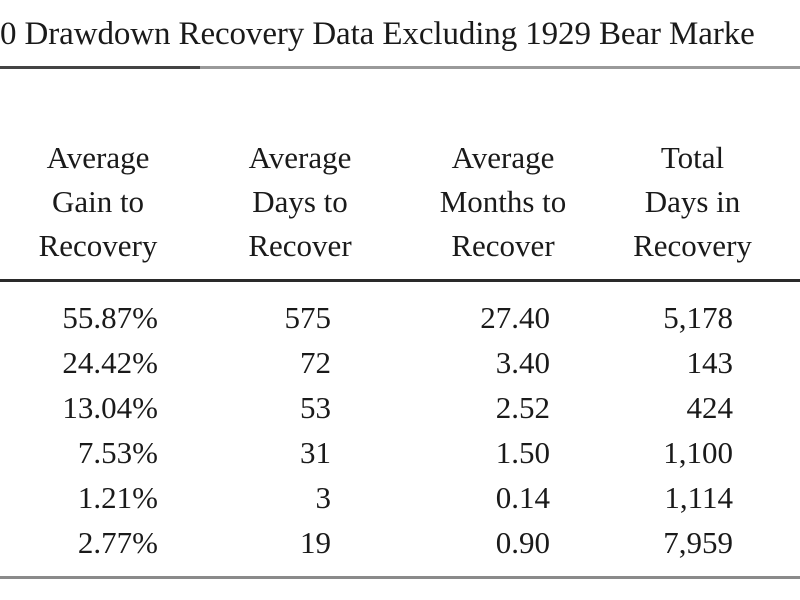 The image size is (800, 600). I want to click on column-header-avg-gain: Average Gain to Recovery, so click(98, 202).